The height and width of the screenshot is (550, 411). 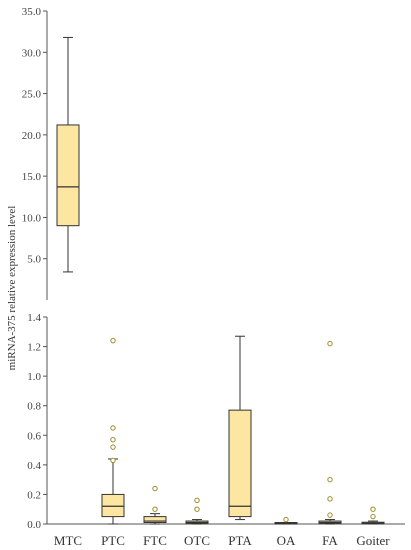 What do you see at coordinates (373, 540) in the screenshot?
I see `category-label-goiter: Goiter` at bounding box center [373, 540].